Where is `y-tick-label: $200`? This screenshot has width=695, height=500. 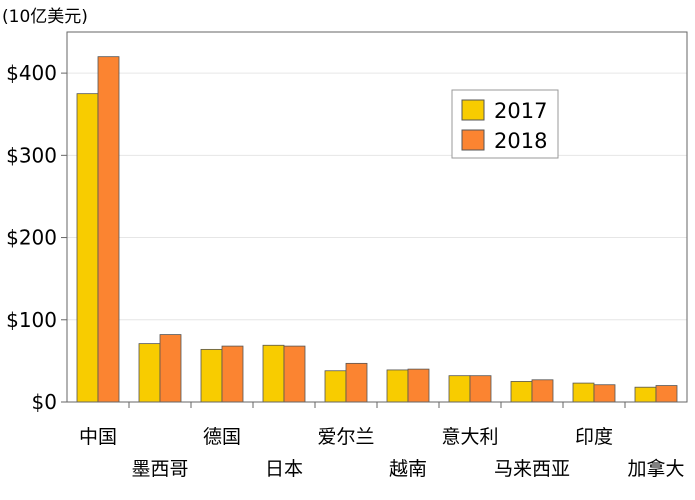 y-tick-label: $200 is located at coordinates (31, 238).